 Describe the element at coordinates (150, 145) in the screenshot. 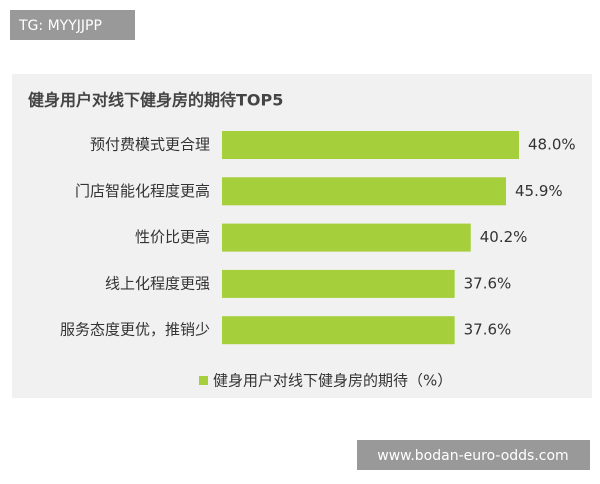

I see `category-label: 预付费模式更合理` at that location.